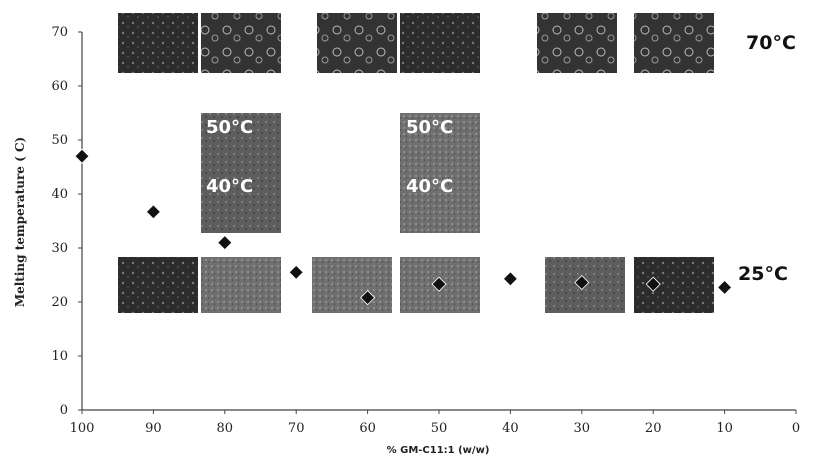  What do you see at coordinates (367, 428) in the screenshot?
I see `x-tick-label: 60` at bounding box center [367, 428].